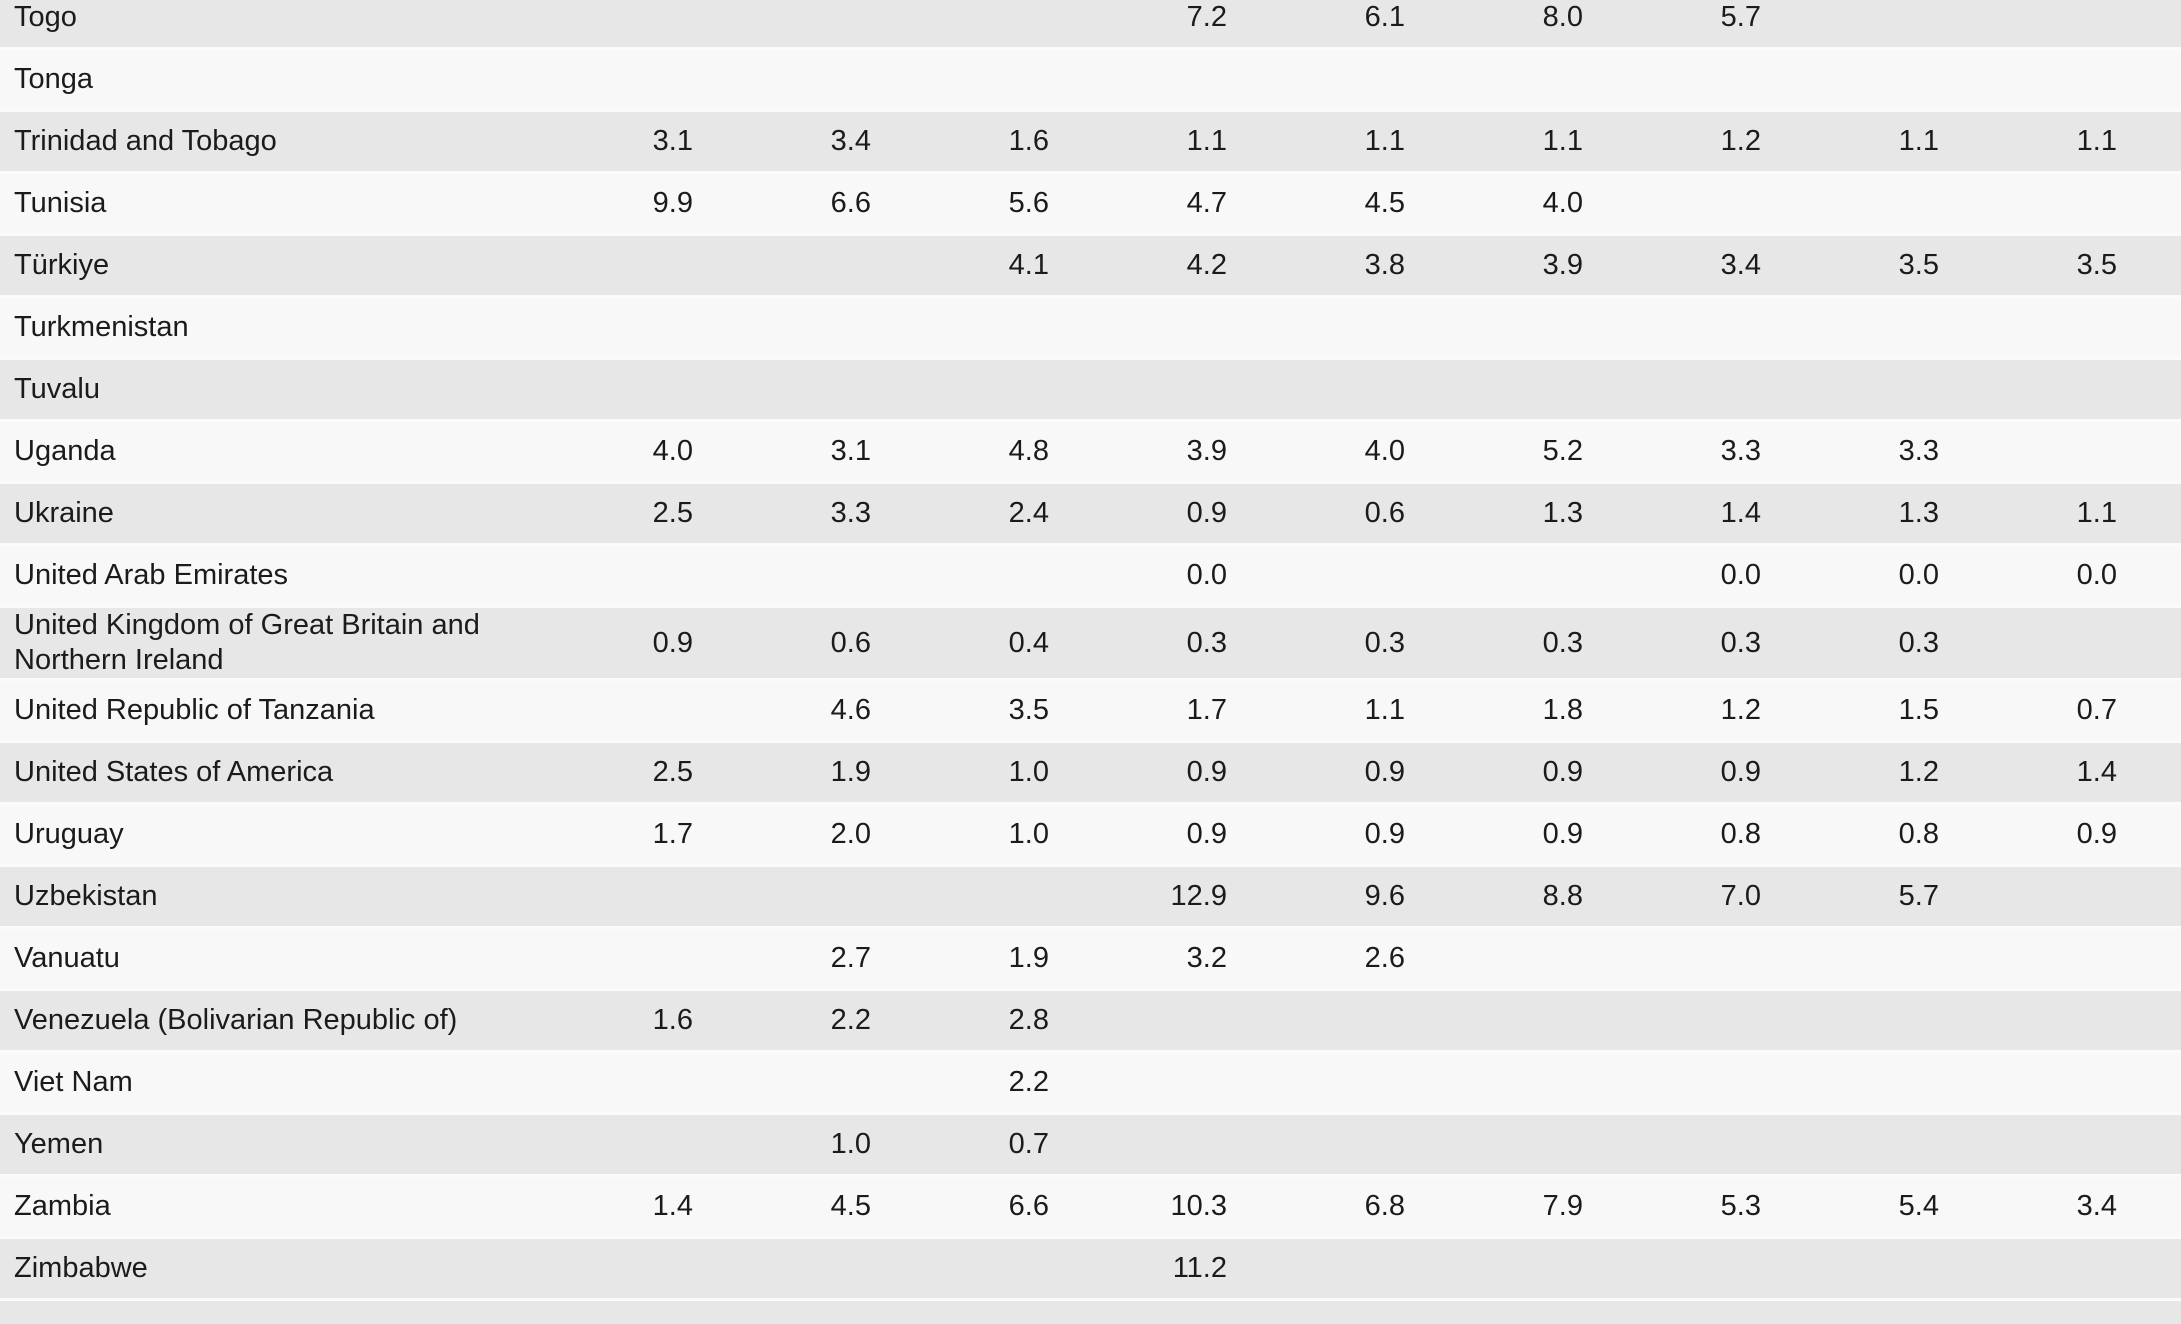 The image size is (2181, 1324). What do you see at coordinates (782, 835) in the screenshot?
I see `value-cell: 2.0` at bounding box center [782, 835].